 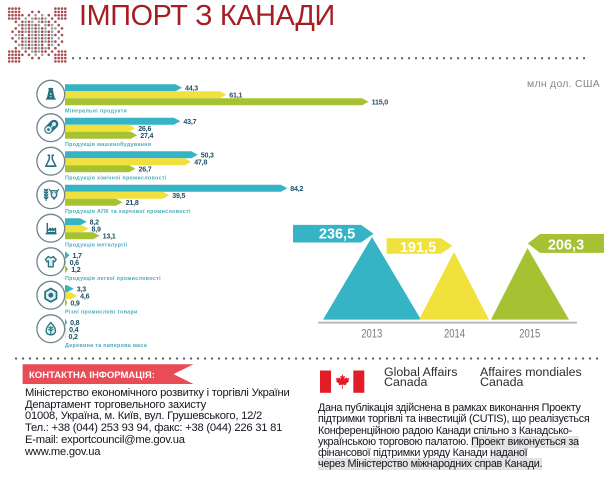 I want to click on svg-text: 8,2, so click(x=95, y=222).